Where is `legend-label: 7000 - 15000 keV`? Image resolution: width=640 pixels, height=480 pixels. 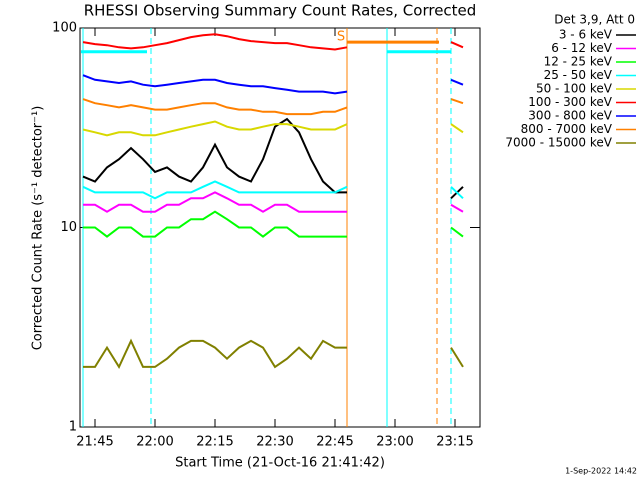
legend-label: 7000 - 15000 keV is located at coordinates (558, 143).